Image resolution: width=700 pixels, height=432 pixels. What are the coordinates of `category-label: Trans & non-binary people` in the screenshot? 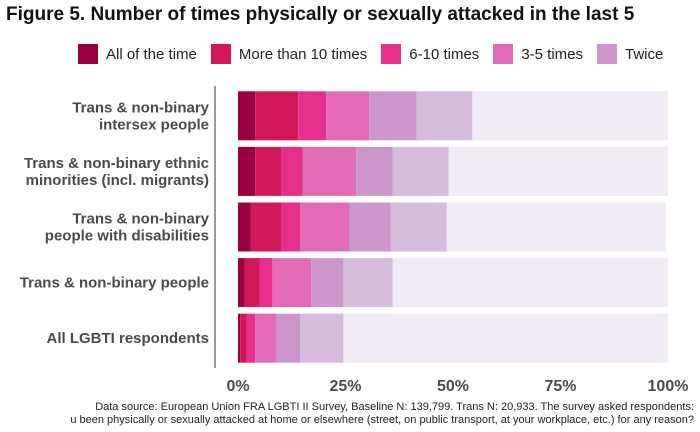 It's located at (114, 283).